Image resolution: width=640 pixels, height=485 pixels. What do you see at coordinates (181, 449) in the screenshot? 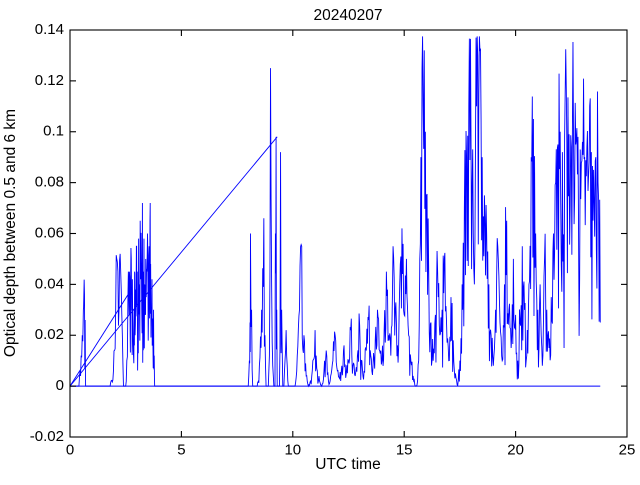
I see `x-tick-label-1: 5` at bounding box center [181, 449].